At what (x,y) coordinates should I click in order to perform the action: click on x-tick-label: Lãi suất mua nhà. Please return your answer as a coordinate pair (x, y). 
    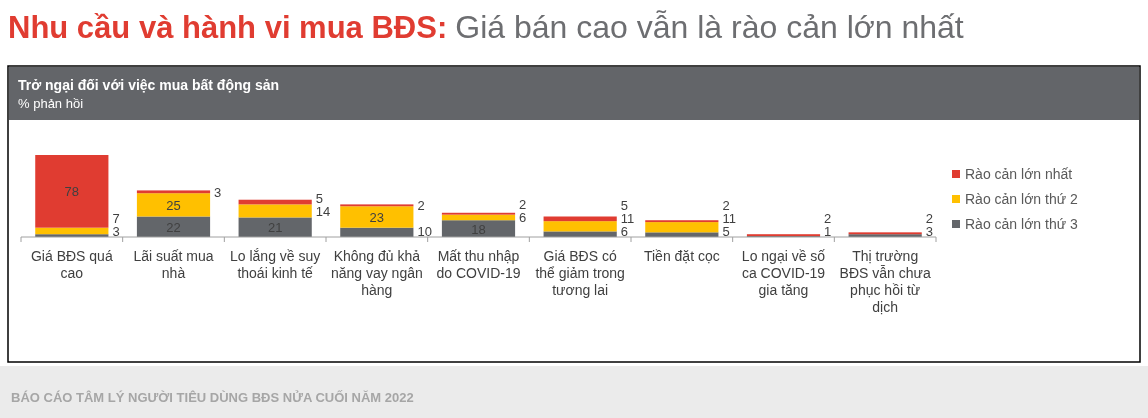
    Looking at the image, I should click on (173, 264).